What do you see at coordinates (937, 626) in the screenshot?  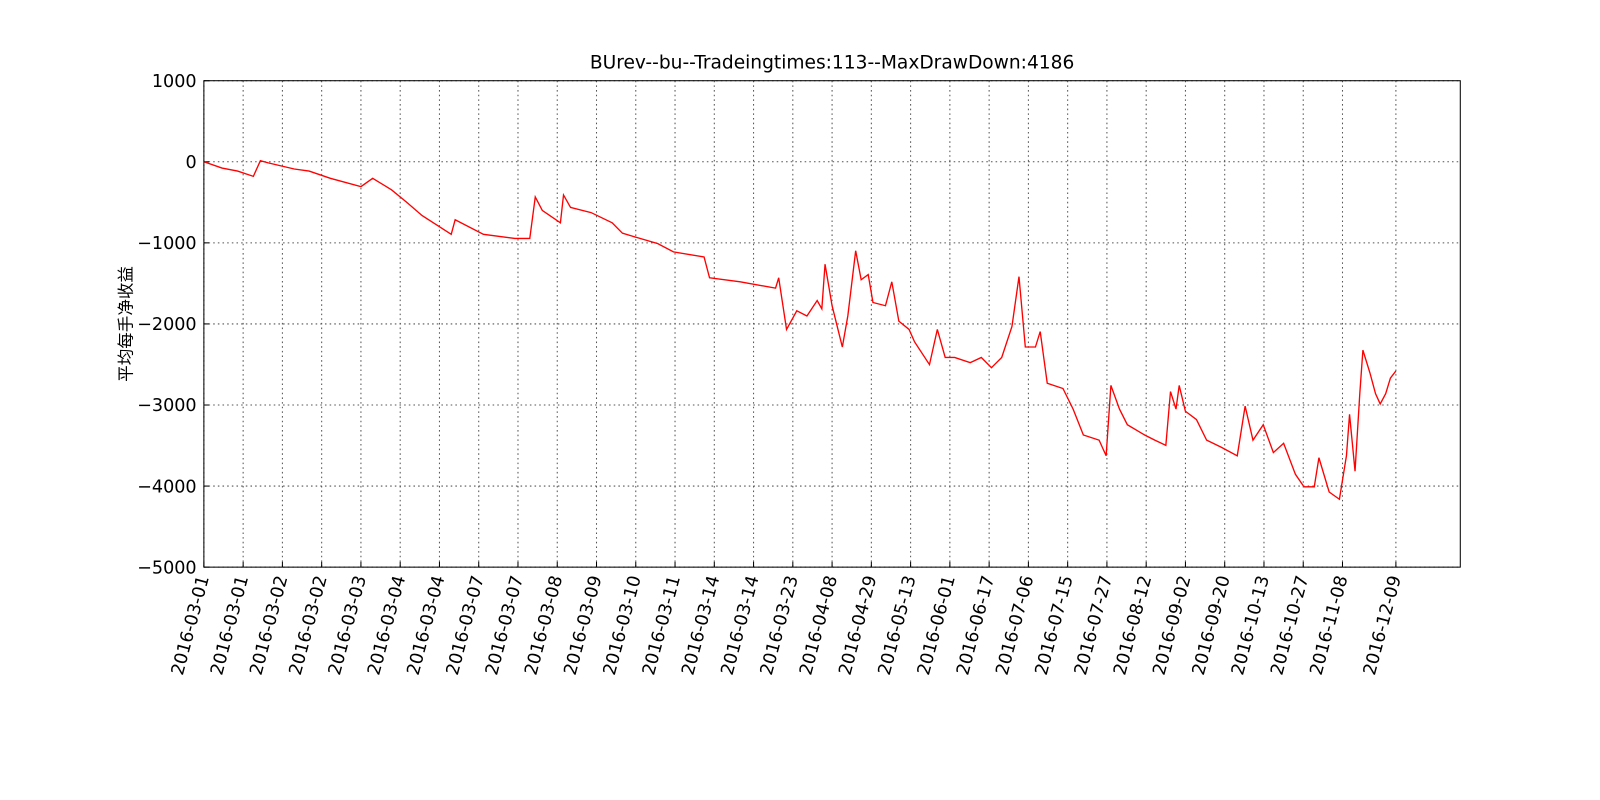 I see `x-tick-label: 2016-06-01` at bounding box center [937, 626].